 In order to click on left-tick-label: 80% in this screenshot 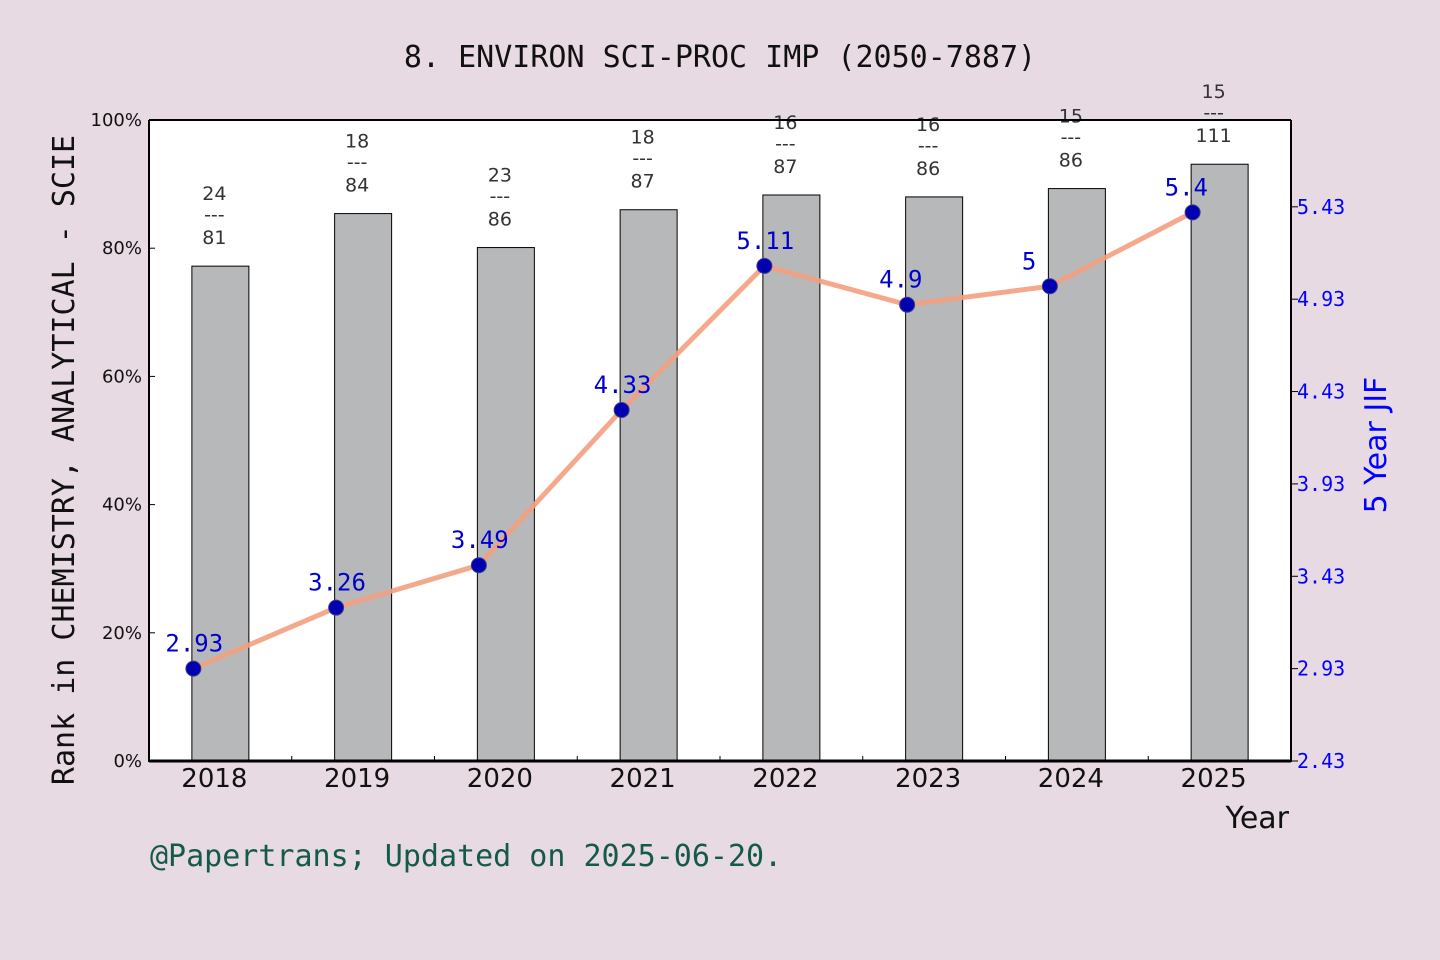, I will do `click(122, 248)`.